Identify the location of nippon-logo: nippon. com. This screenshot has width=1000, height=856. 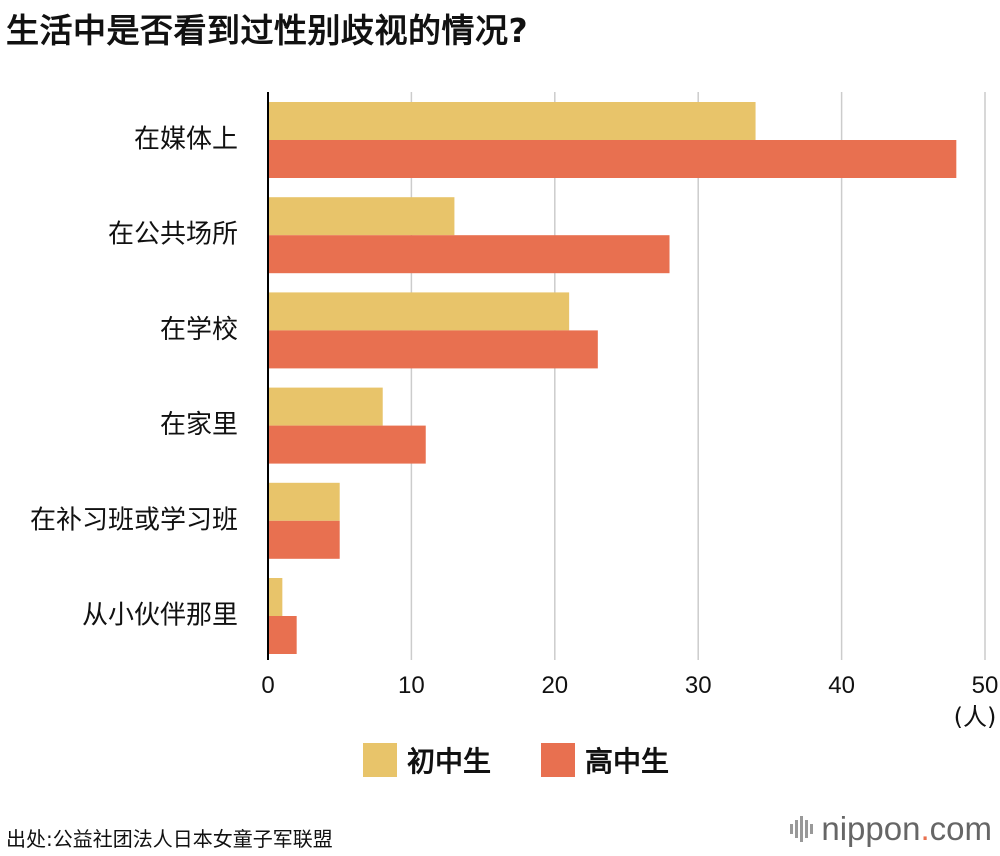
(891, 829).